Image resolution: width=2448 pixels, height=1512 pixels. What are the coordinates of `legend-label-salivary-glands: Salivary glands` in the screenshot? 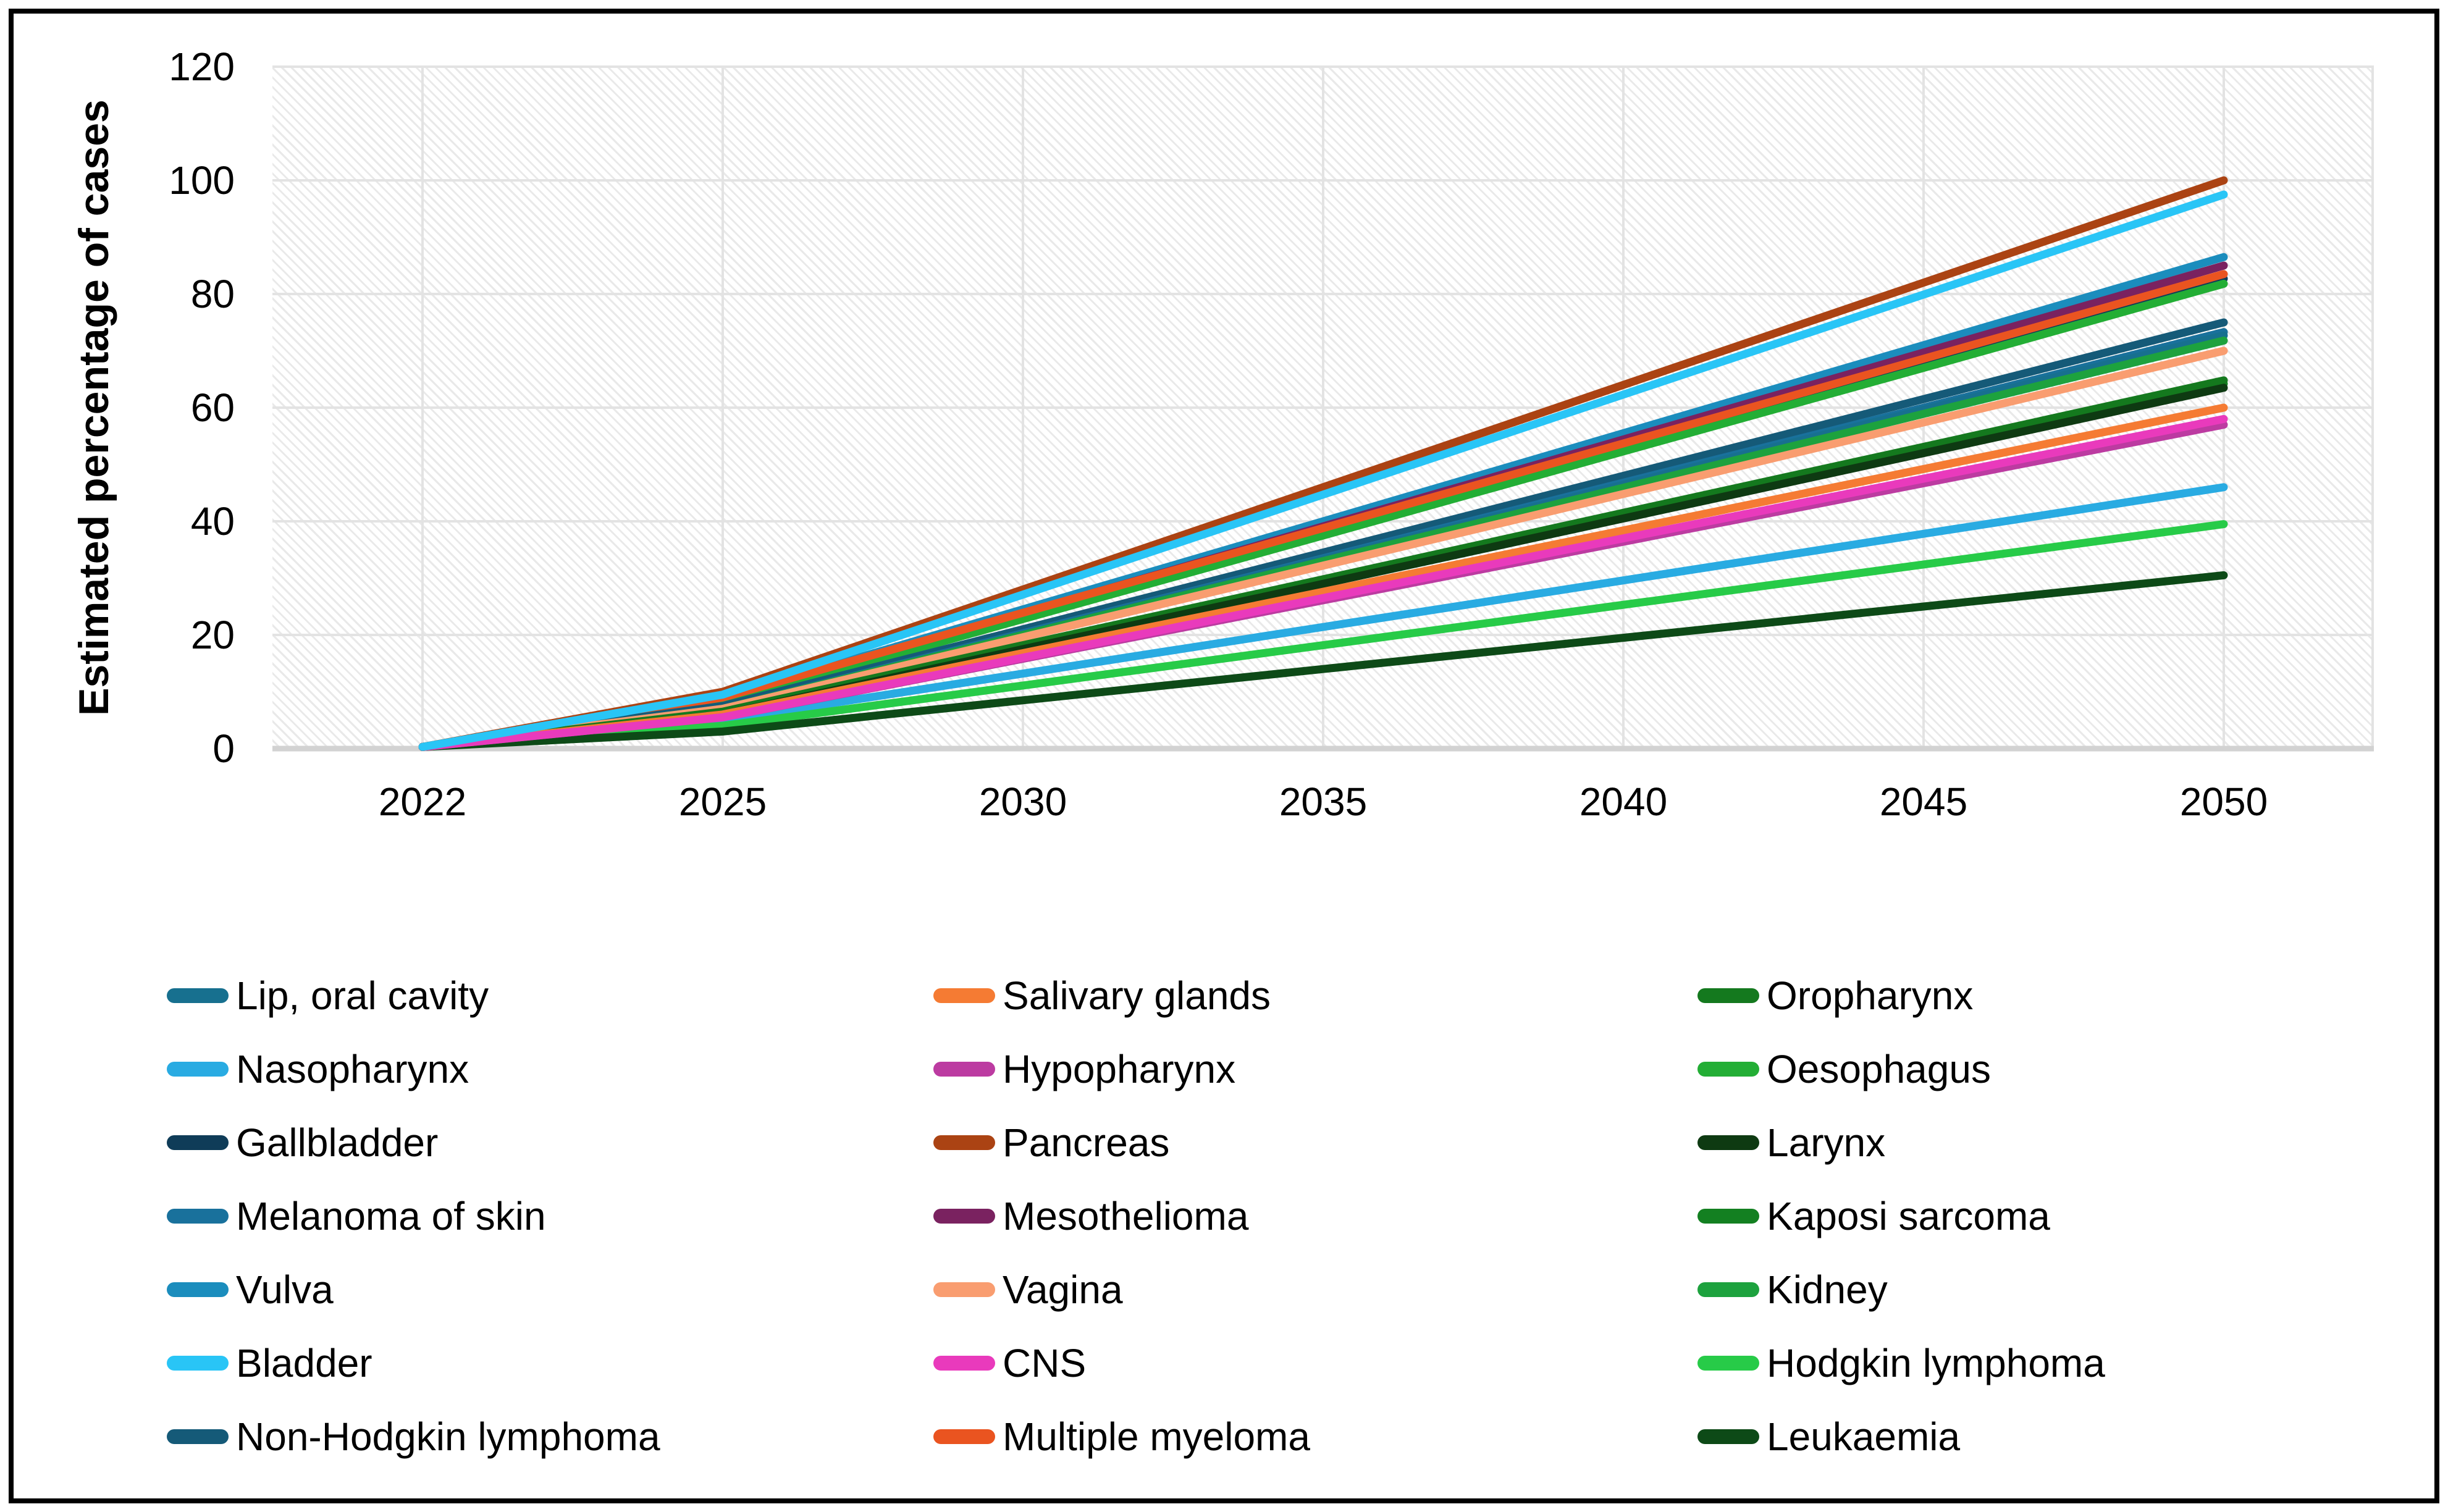 It's located at (1137, 996).